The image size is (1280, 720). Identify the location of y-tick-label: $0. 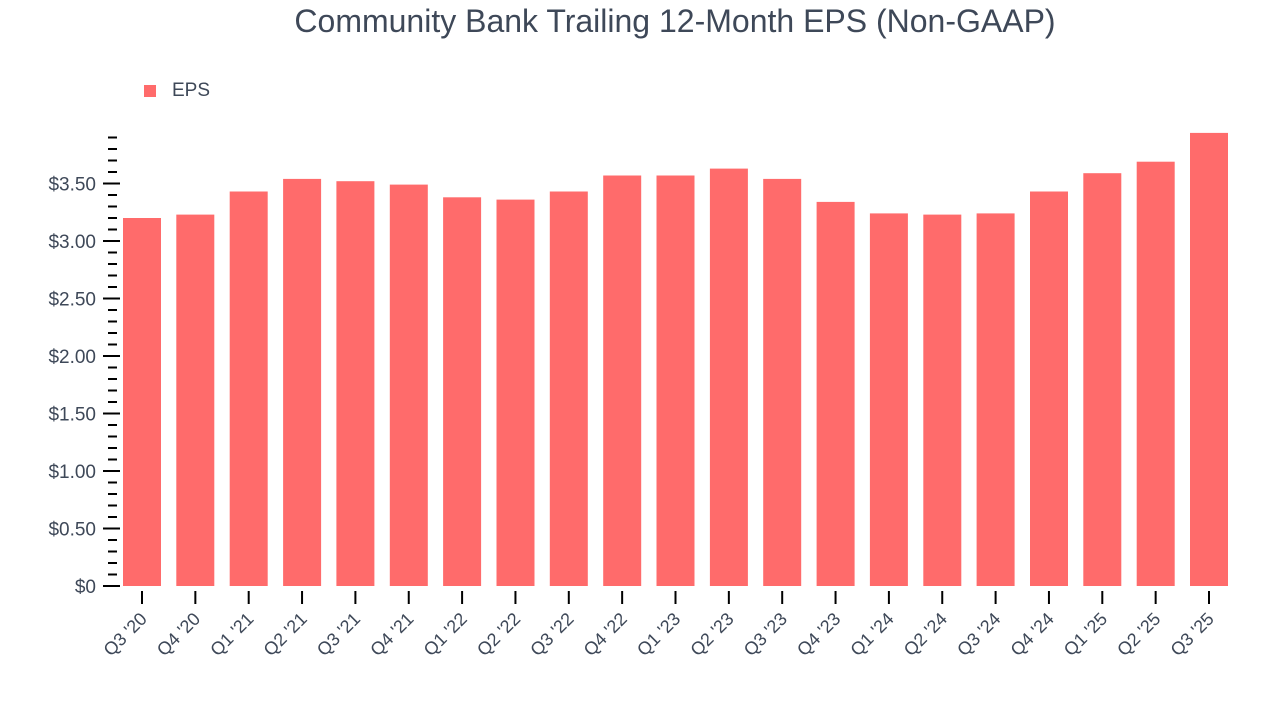
(85, 587).